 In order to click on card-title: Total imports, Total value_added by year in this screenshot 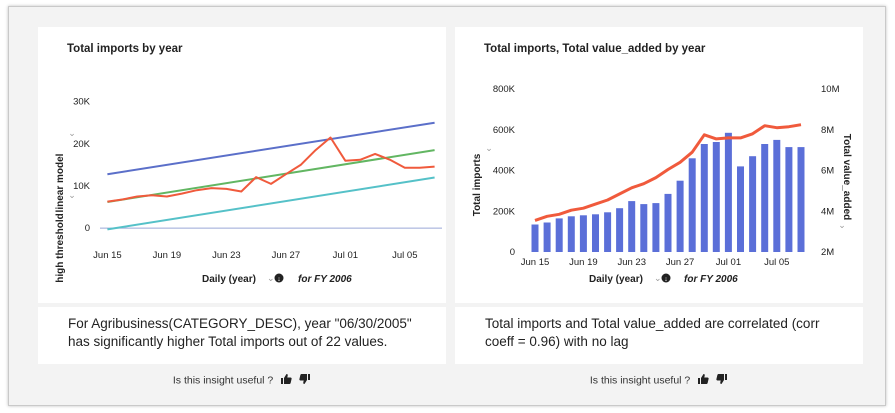, I will do `click(595, 49)`.